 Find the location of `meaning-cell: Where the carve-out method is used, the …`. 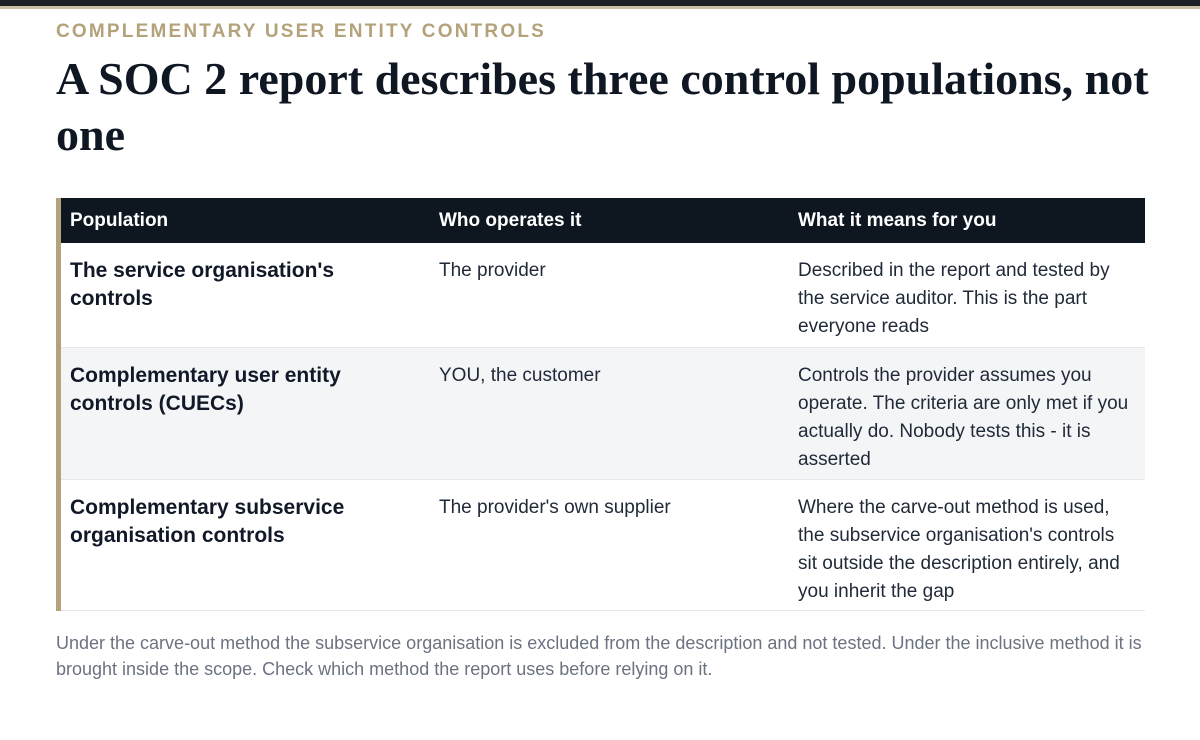

meaning-cell: Where the carve-out method is used, the … is located at coordinates (959, 549).